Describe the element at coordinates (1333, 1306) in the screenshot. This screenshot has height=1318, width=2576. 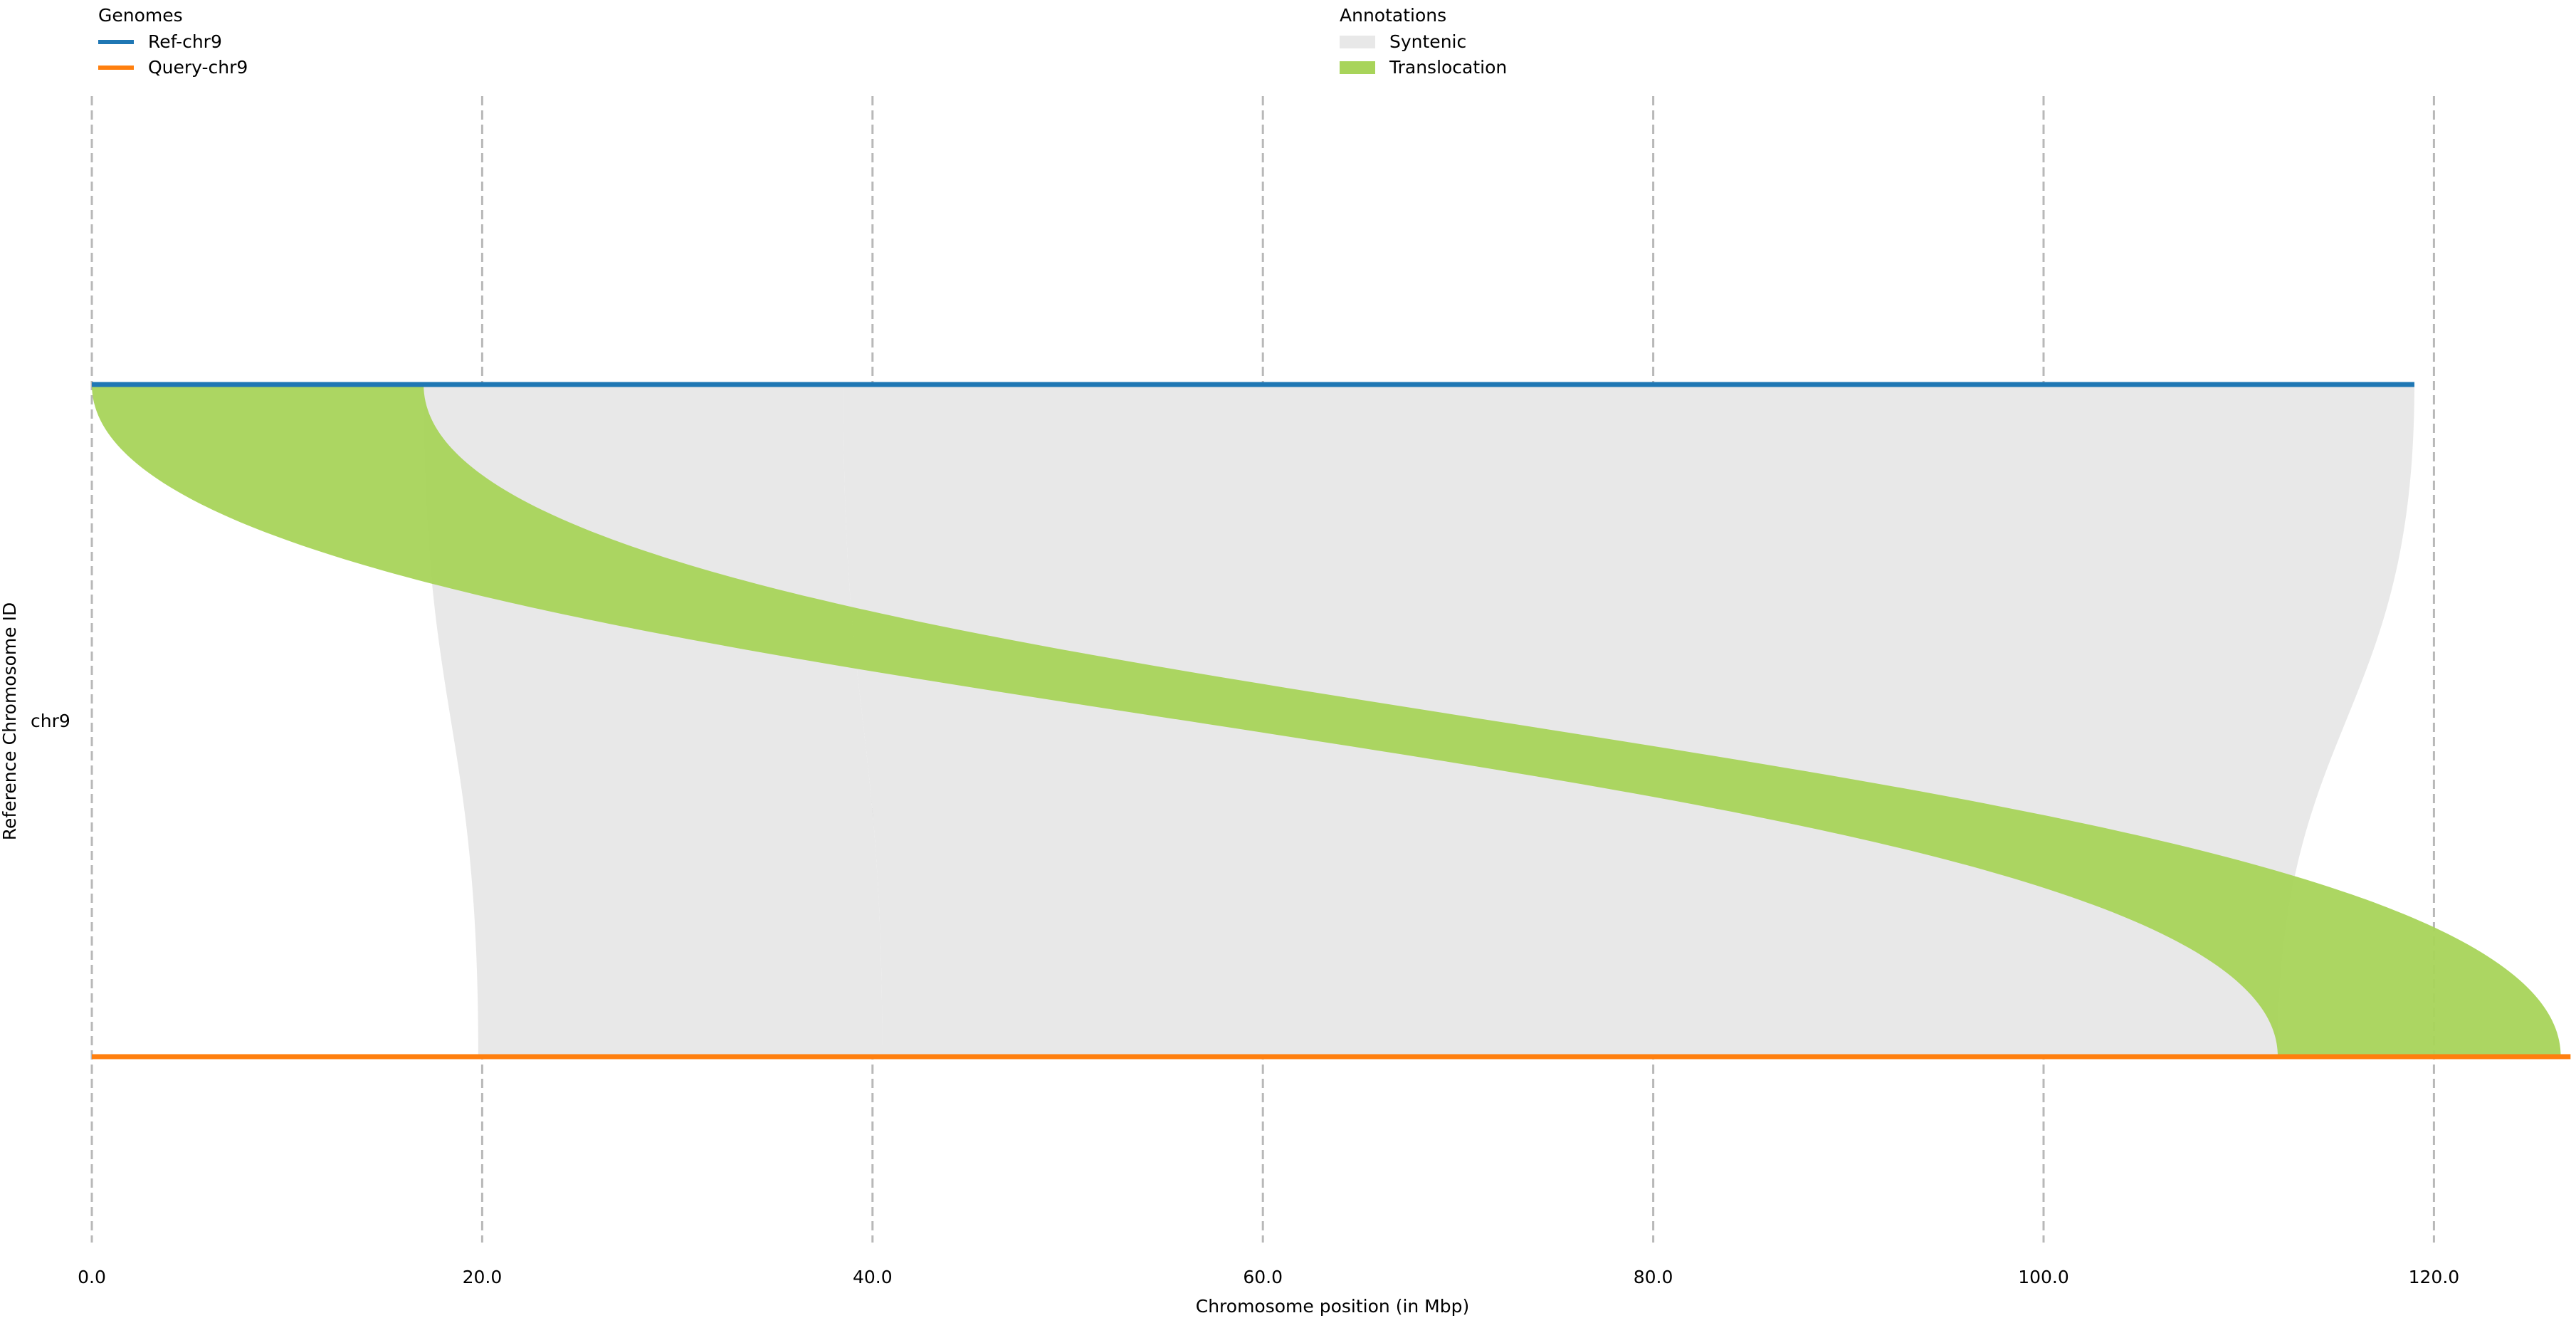
I see `x-axis-label: Chromosome position (in Mbp)` at that location.